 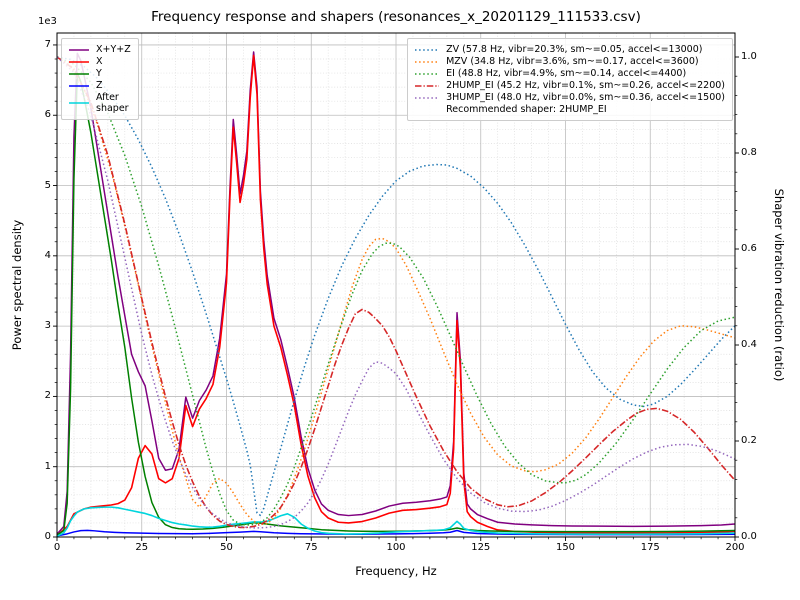 I want to click on y-tick-label-left: 1, so click(x=47, y=466).